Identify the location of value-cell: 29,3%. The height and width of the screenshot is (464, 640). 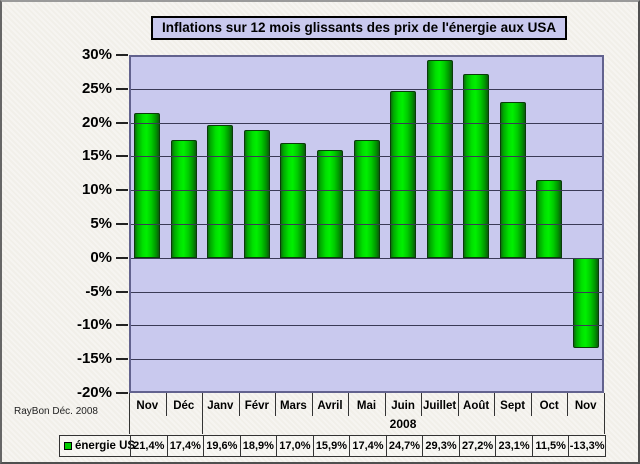
(440, 446).